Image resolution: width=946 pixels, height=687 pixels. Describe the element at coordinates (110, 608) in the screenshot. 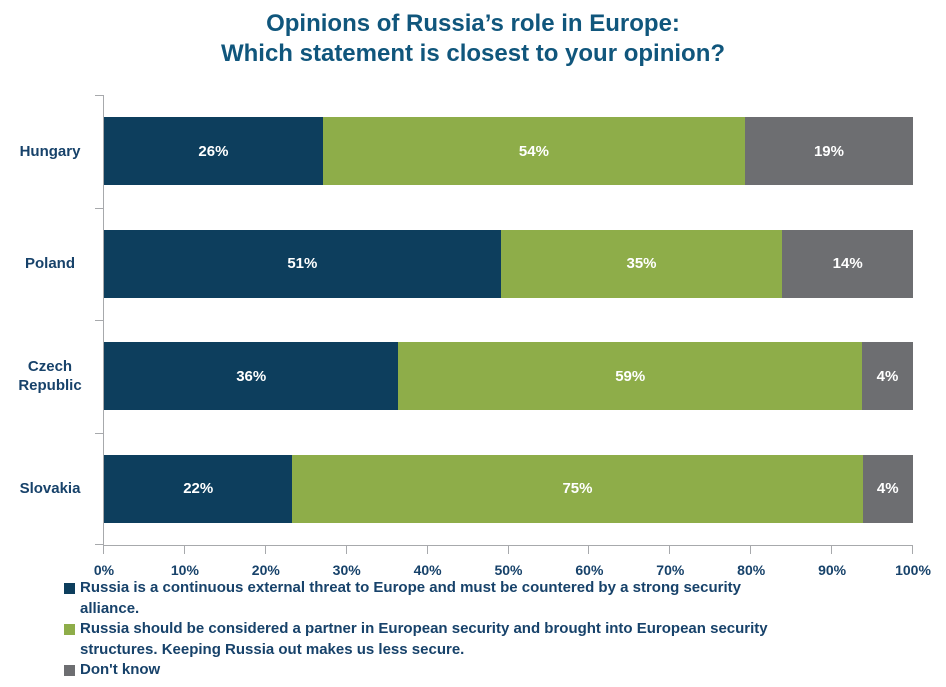

I see `legend-line: alliance.` at that location.